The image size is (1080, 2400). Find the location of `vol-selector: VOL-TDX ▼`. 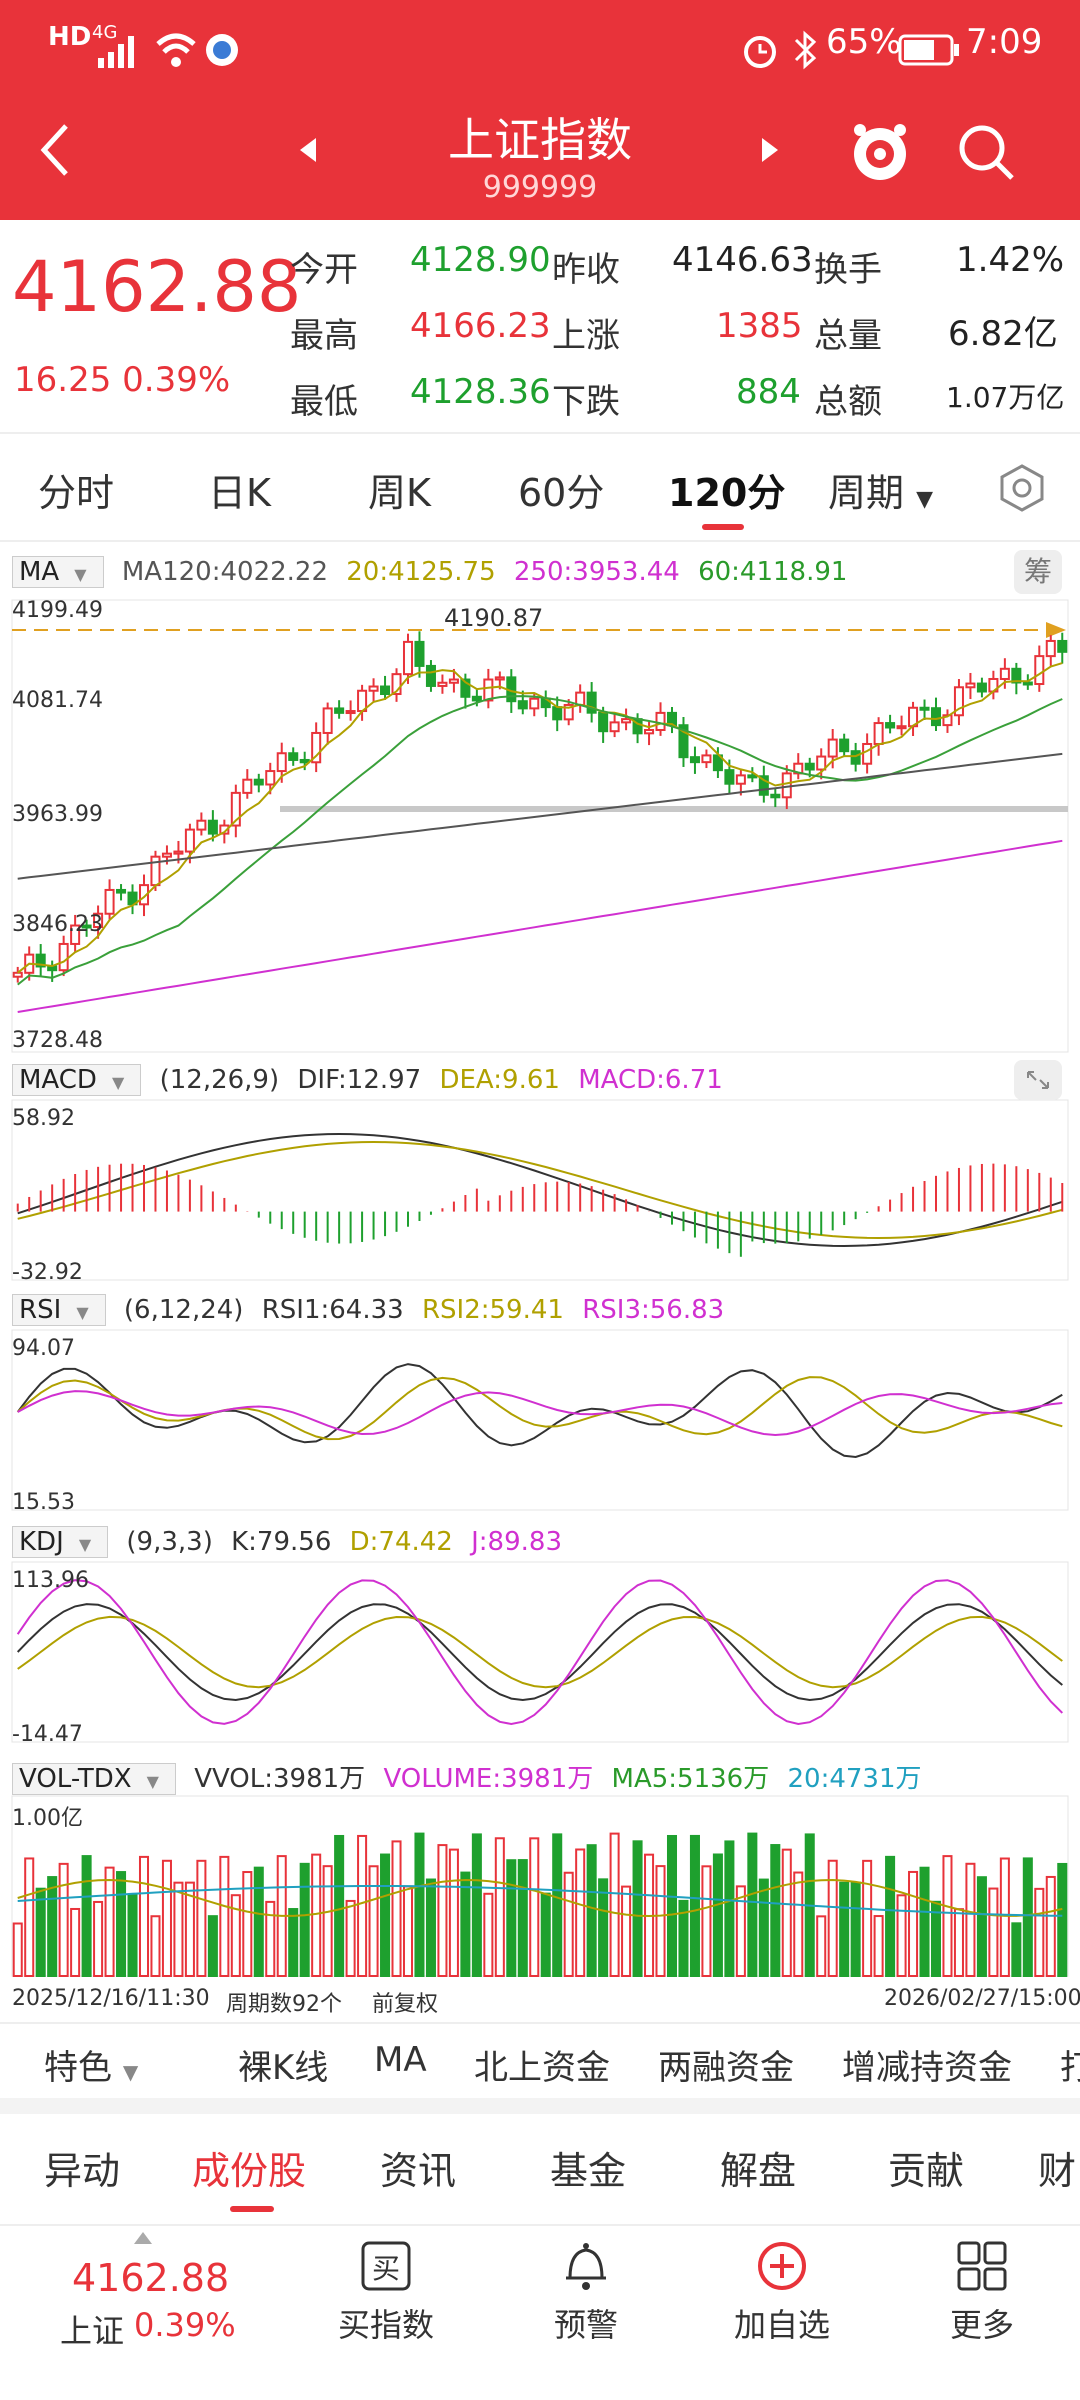

vol-selector: VOL-TDX ▼ is located at coordinates (94, 1779).